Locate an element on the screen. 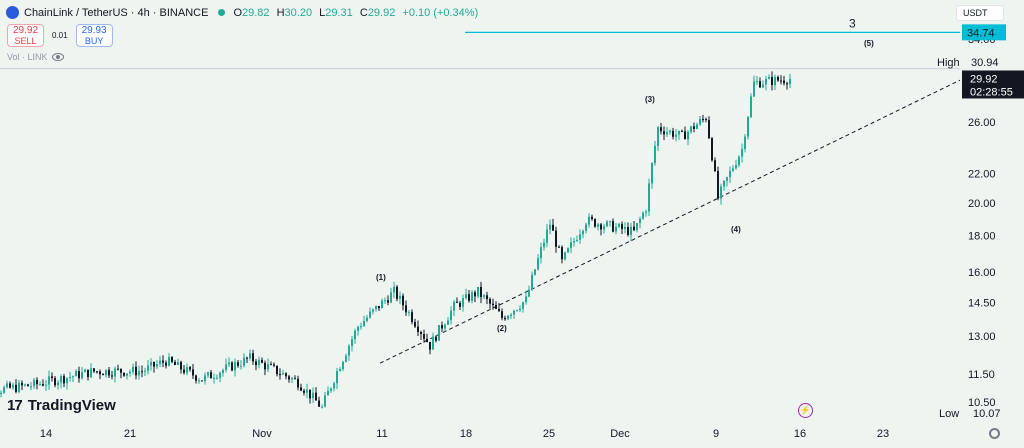 This screenshot has height=448, width=1024. eye-icon is located at coordinates (57, 57).